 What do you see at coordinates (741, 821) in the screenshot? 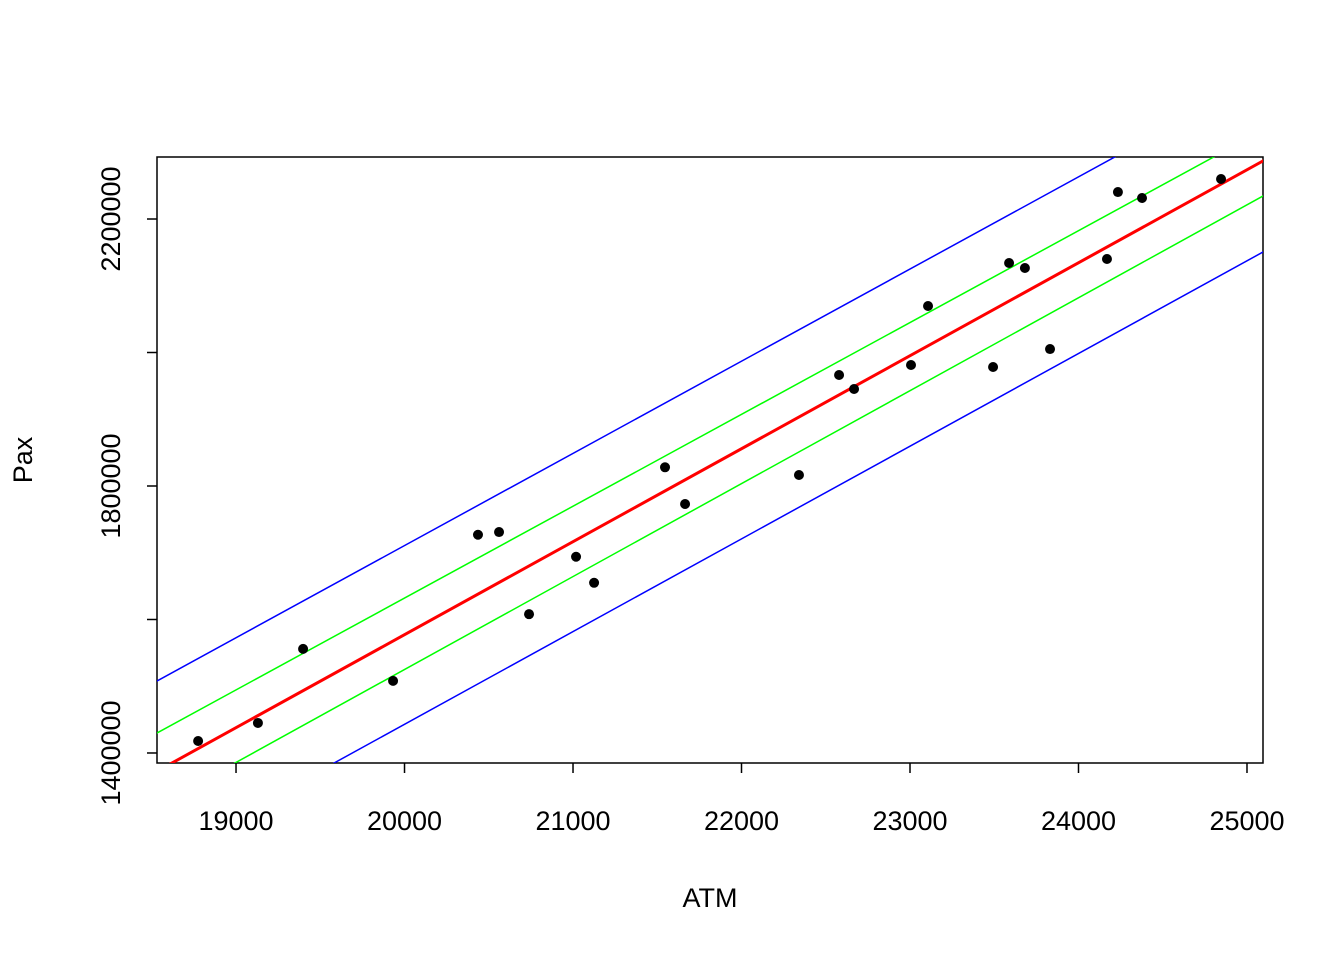
I see `x-tick-label: 22000` at bounding box center [741, 821].